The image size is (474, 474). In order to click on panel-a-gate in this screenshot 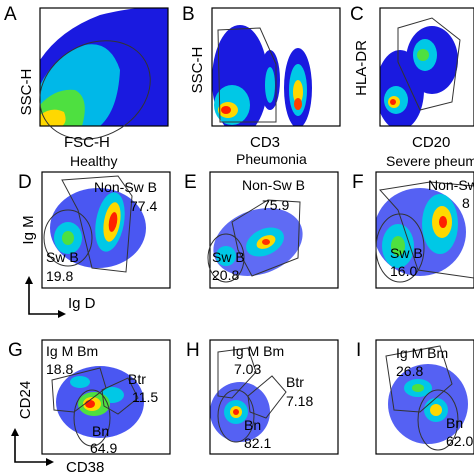, I will do `click(95, 90)`.